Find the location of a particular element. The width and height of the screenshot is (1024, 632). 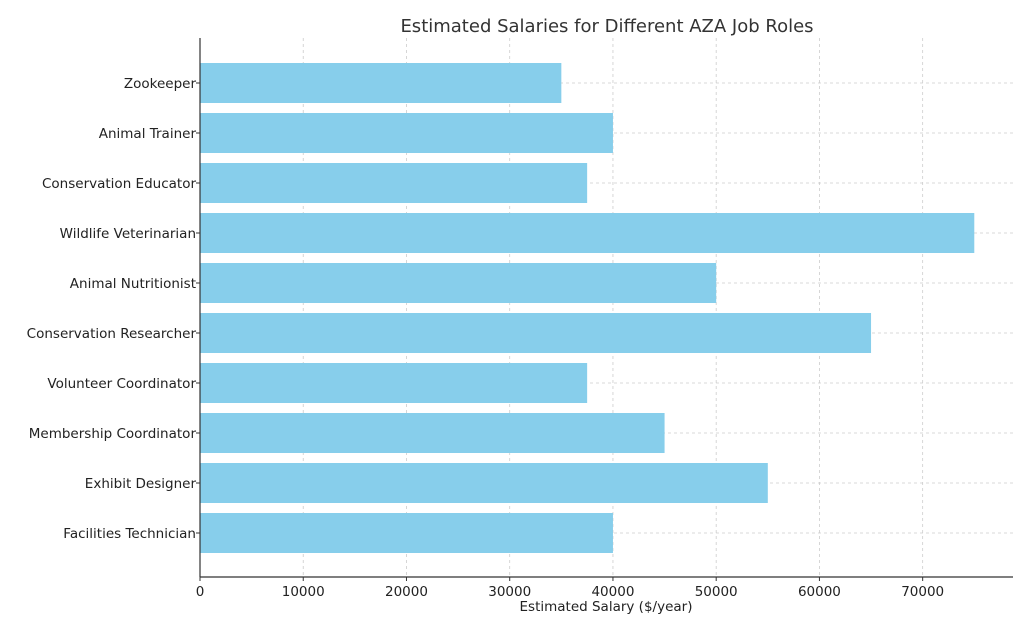

x-tick-label: 60000 is located at coordinates (819, 592).